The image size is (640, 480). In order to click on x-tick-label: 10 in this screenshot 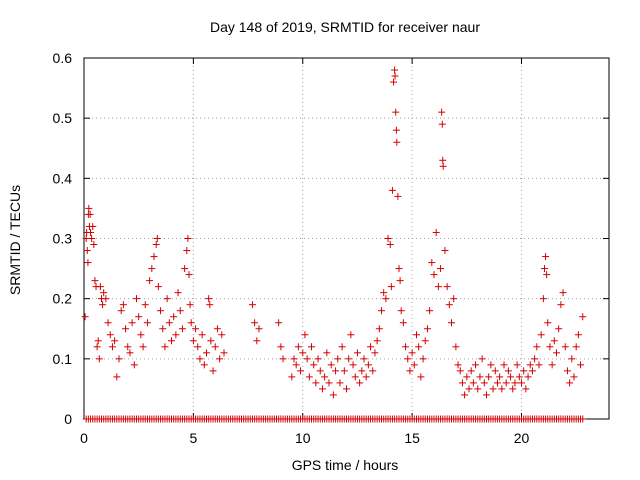, I will do `click(303, 438)`.